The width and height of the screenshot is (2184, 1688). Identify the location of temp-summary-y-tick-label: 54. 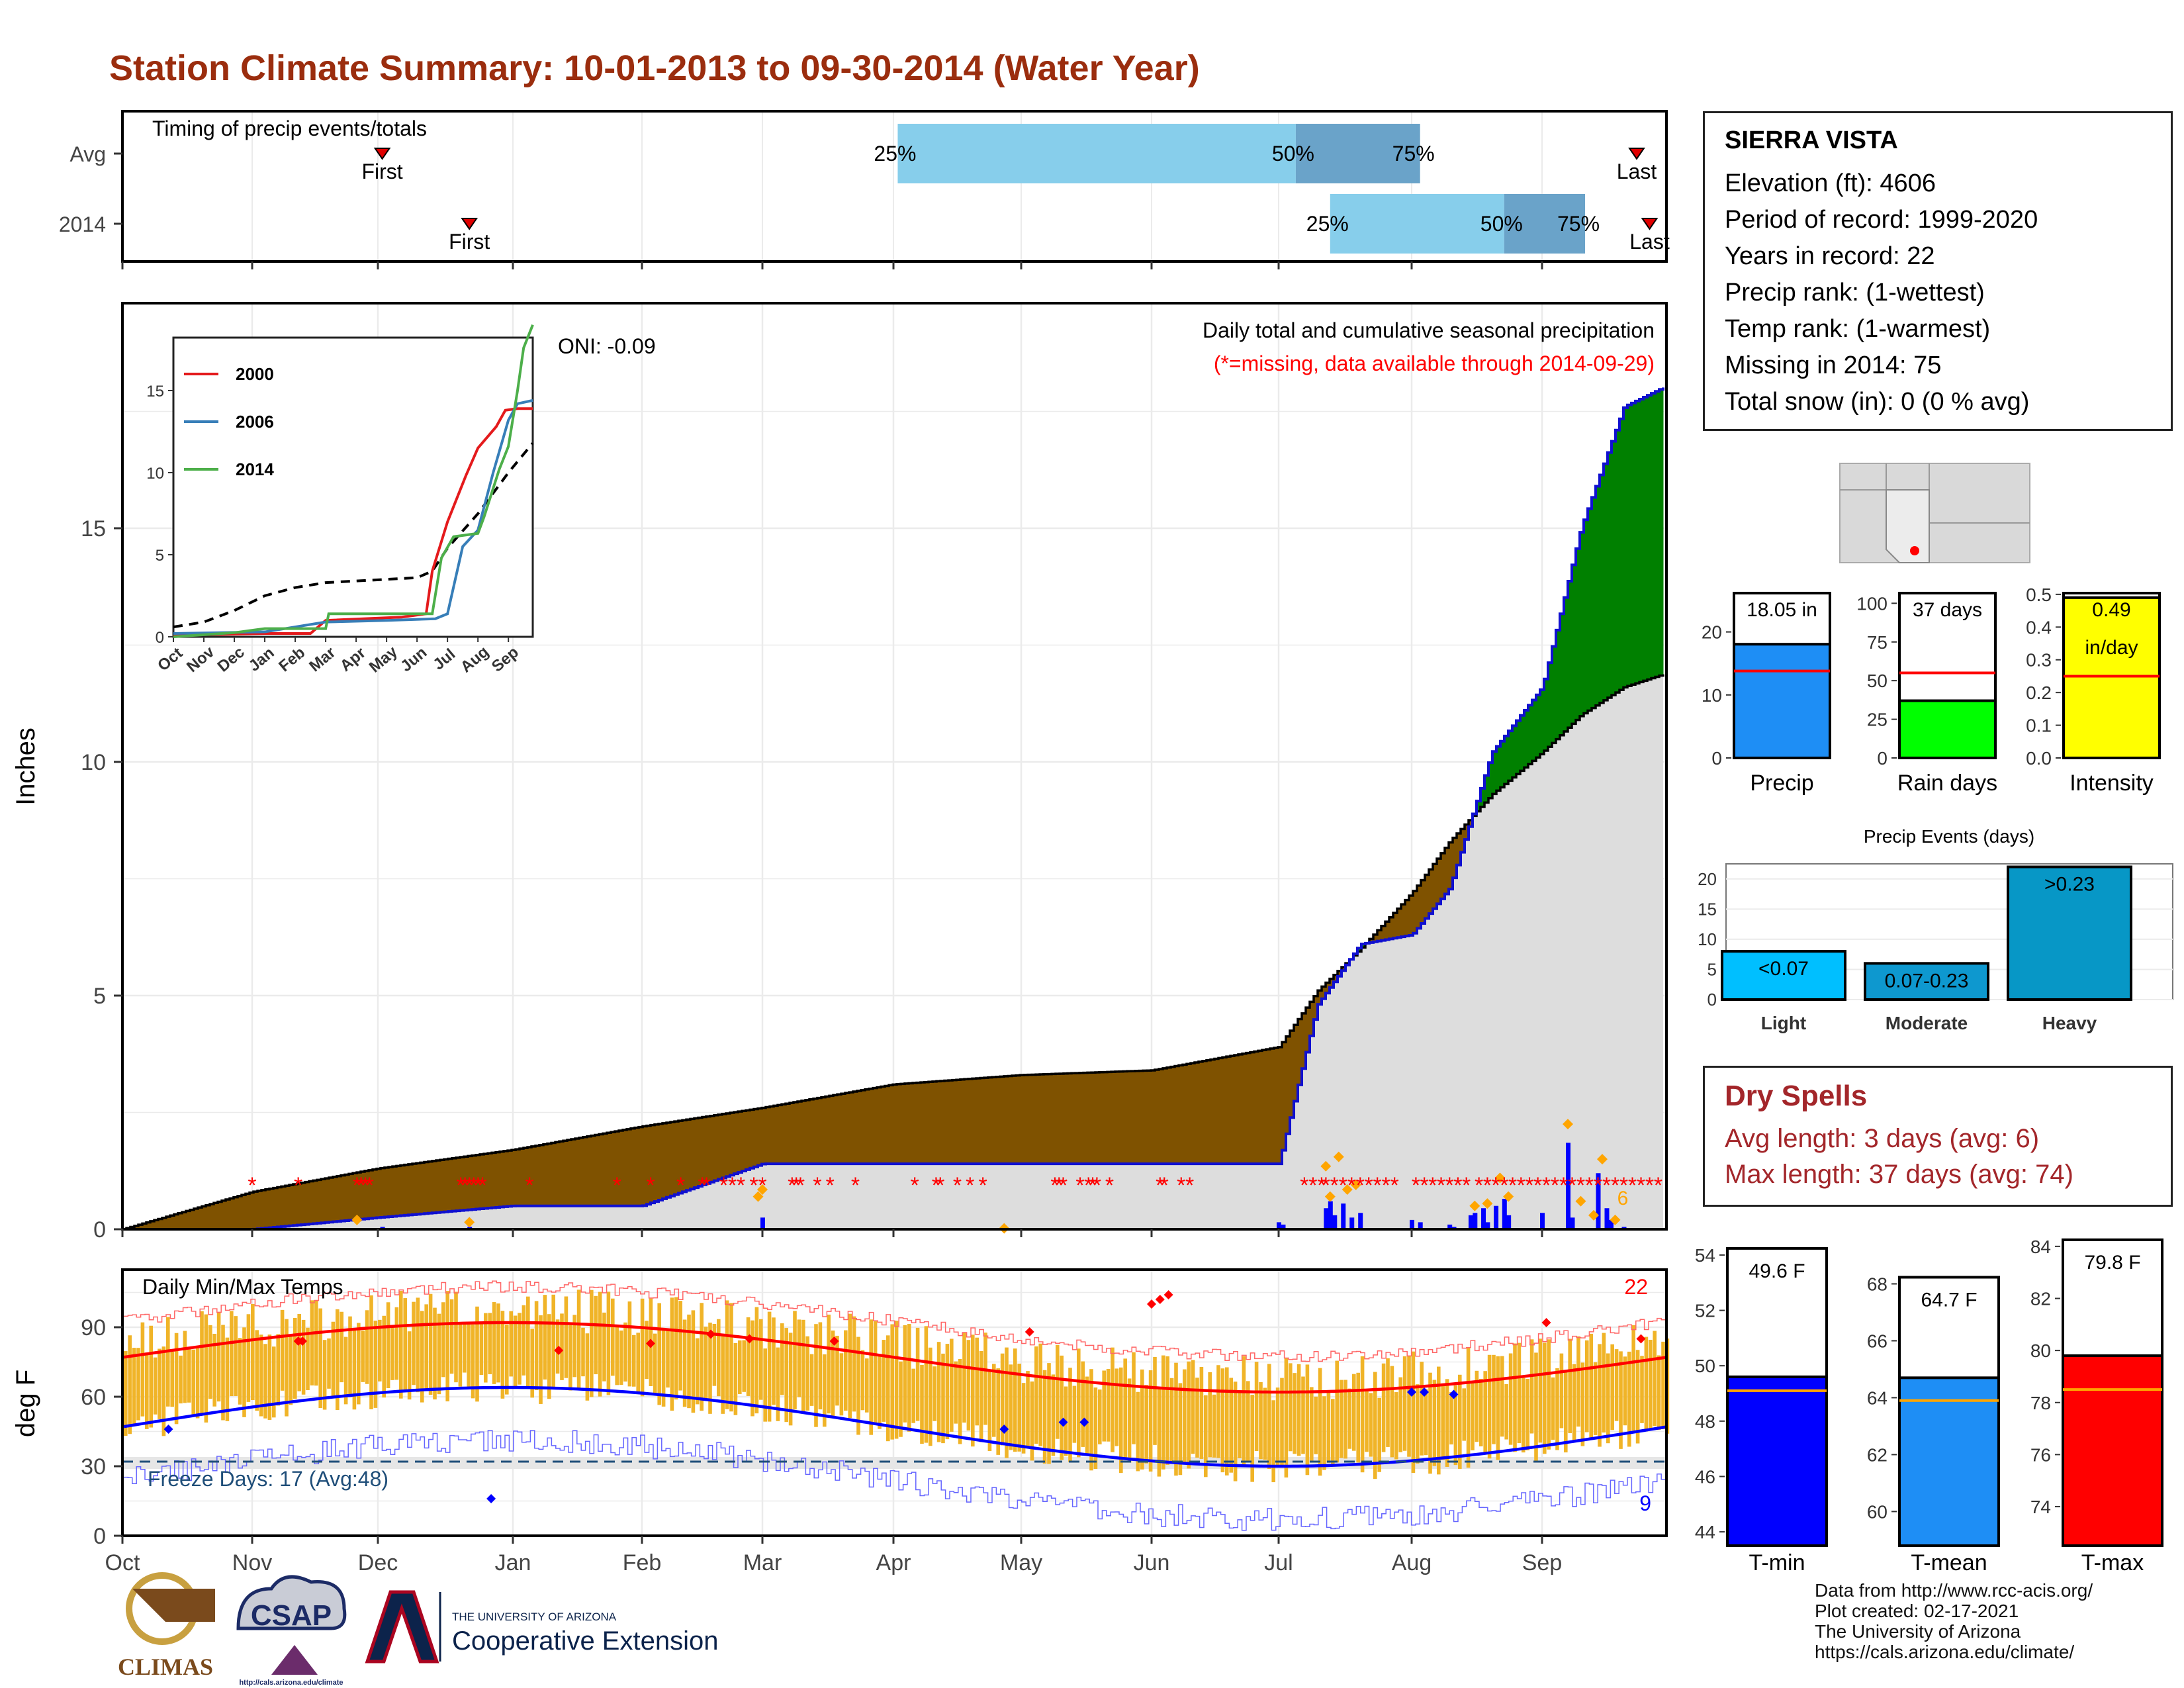
(1705, 1255).